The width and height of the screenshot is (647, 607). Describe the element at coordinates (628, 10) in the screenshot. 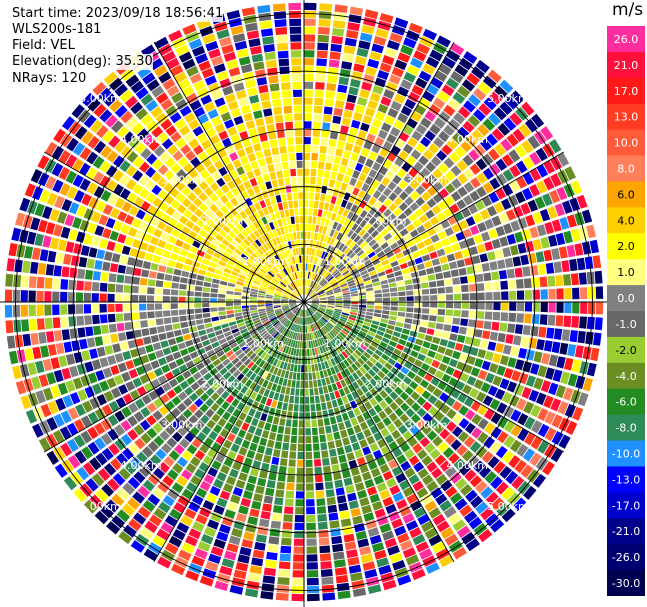

I see `colorbar-unit: m/s` at that location.